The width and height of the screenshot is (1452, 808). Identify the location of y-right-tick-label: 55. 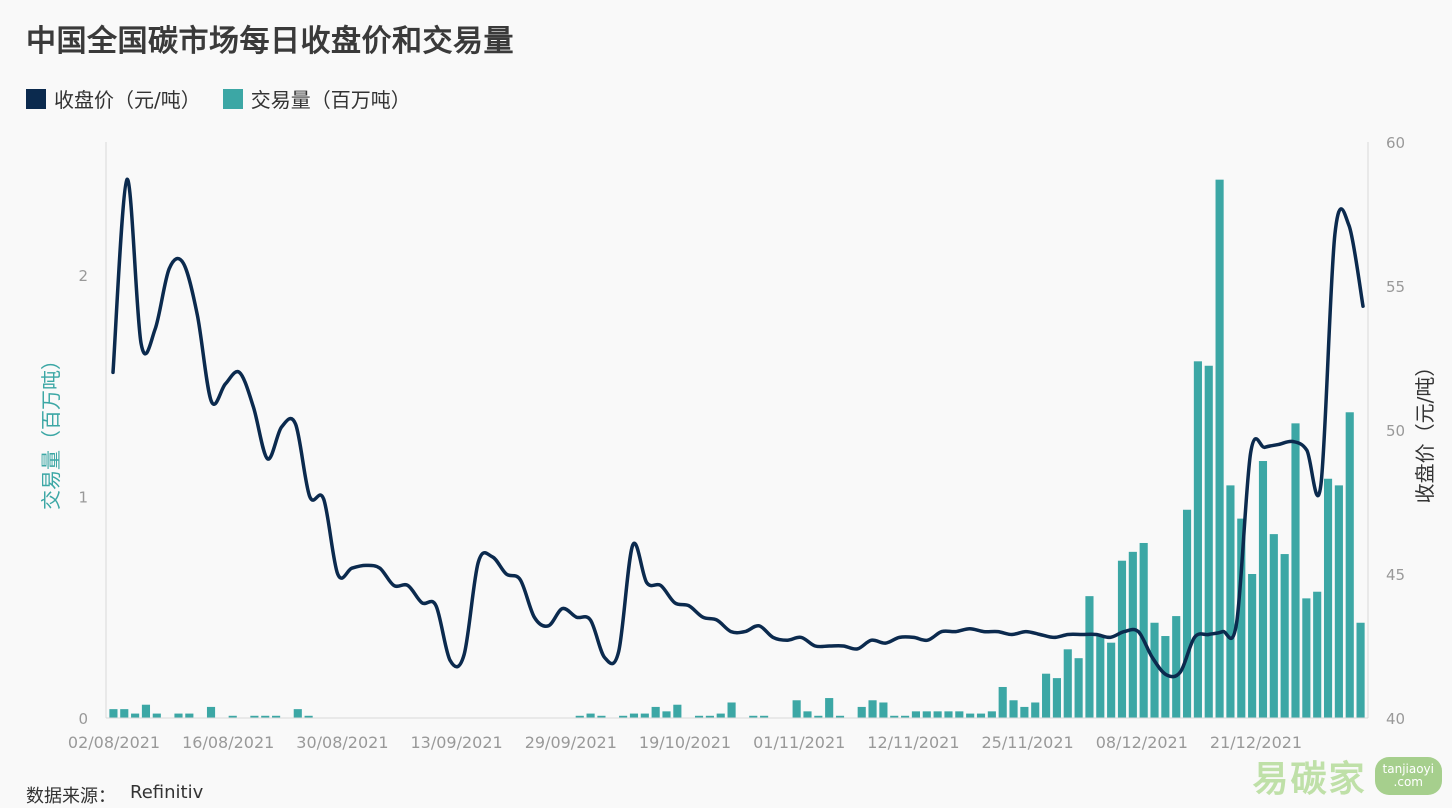
(1395, 287).